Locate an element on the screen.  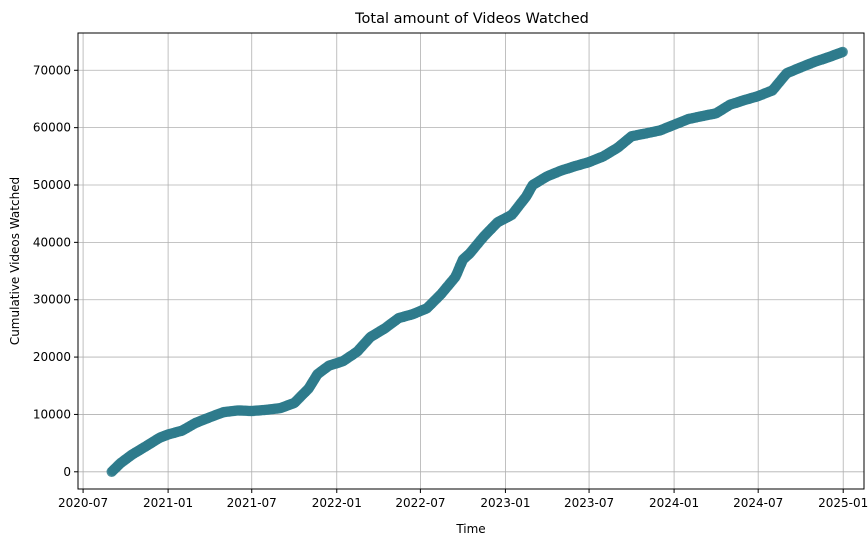
x-tick-label: 2024-07 is located at coordinates (758, 503).